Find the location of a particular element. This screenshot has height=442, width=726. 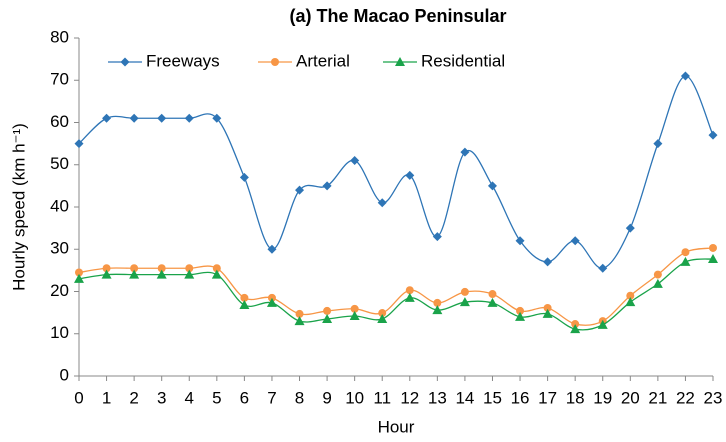

x-axis-label: Hour is located at coordinates (396, 426).